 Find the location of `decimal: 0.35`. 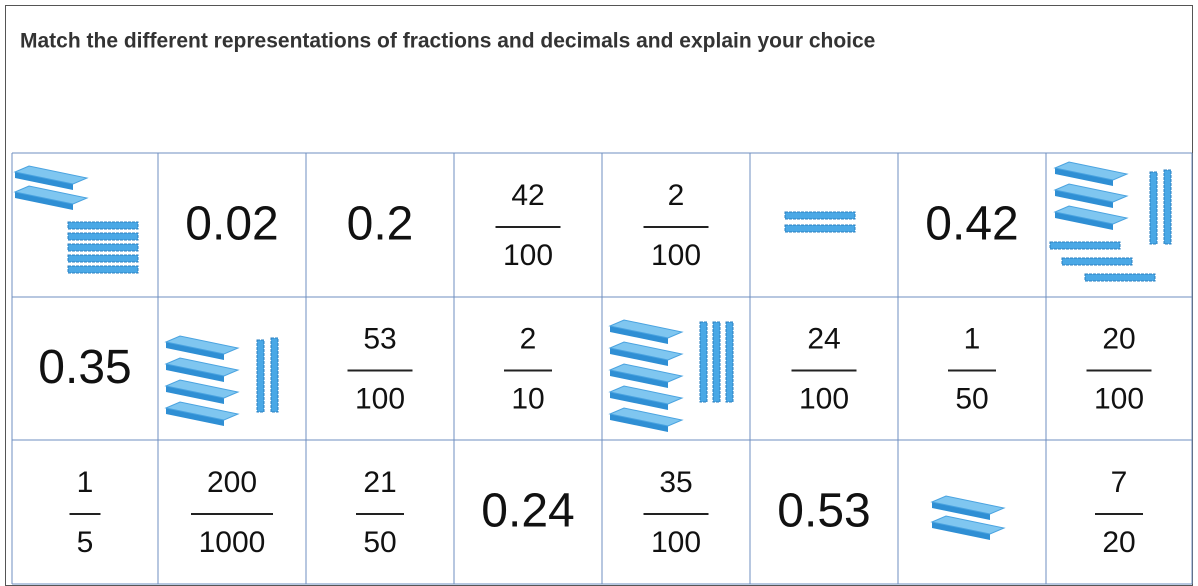

decimal: 0.35 is located at coordinates (84, 367).